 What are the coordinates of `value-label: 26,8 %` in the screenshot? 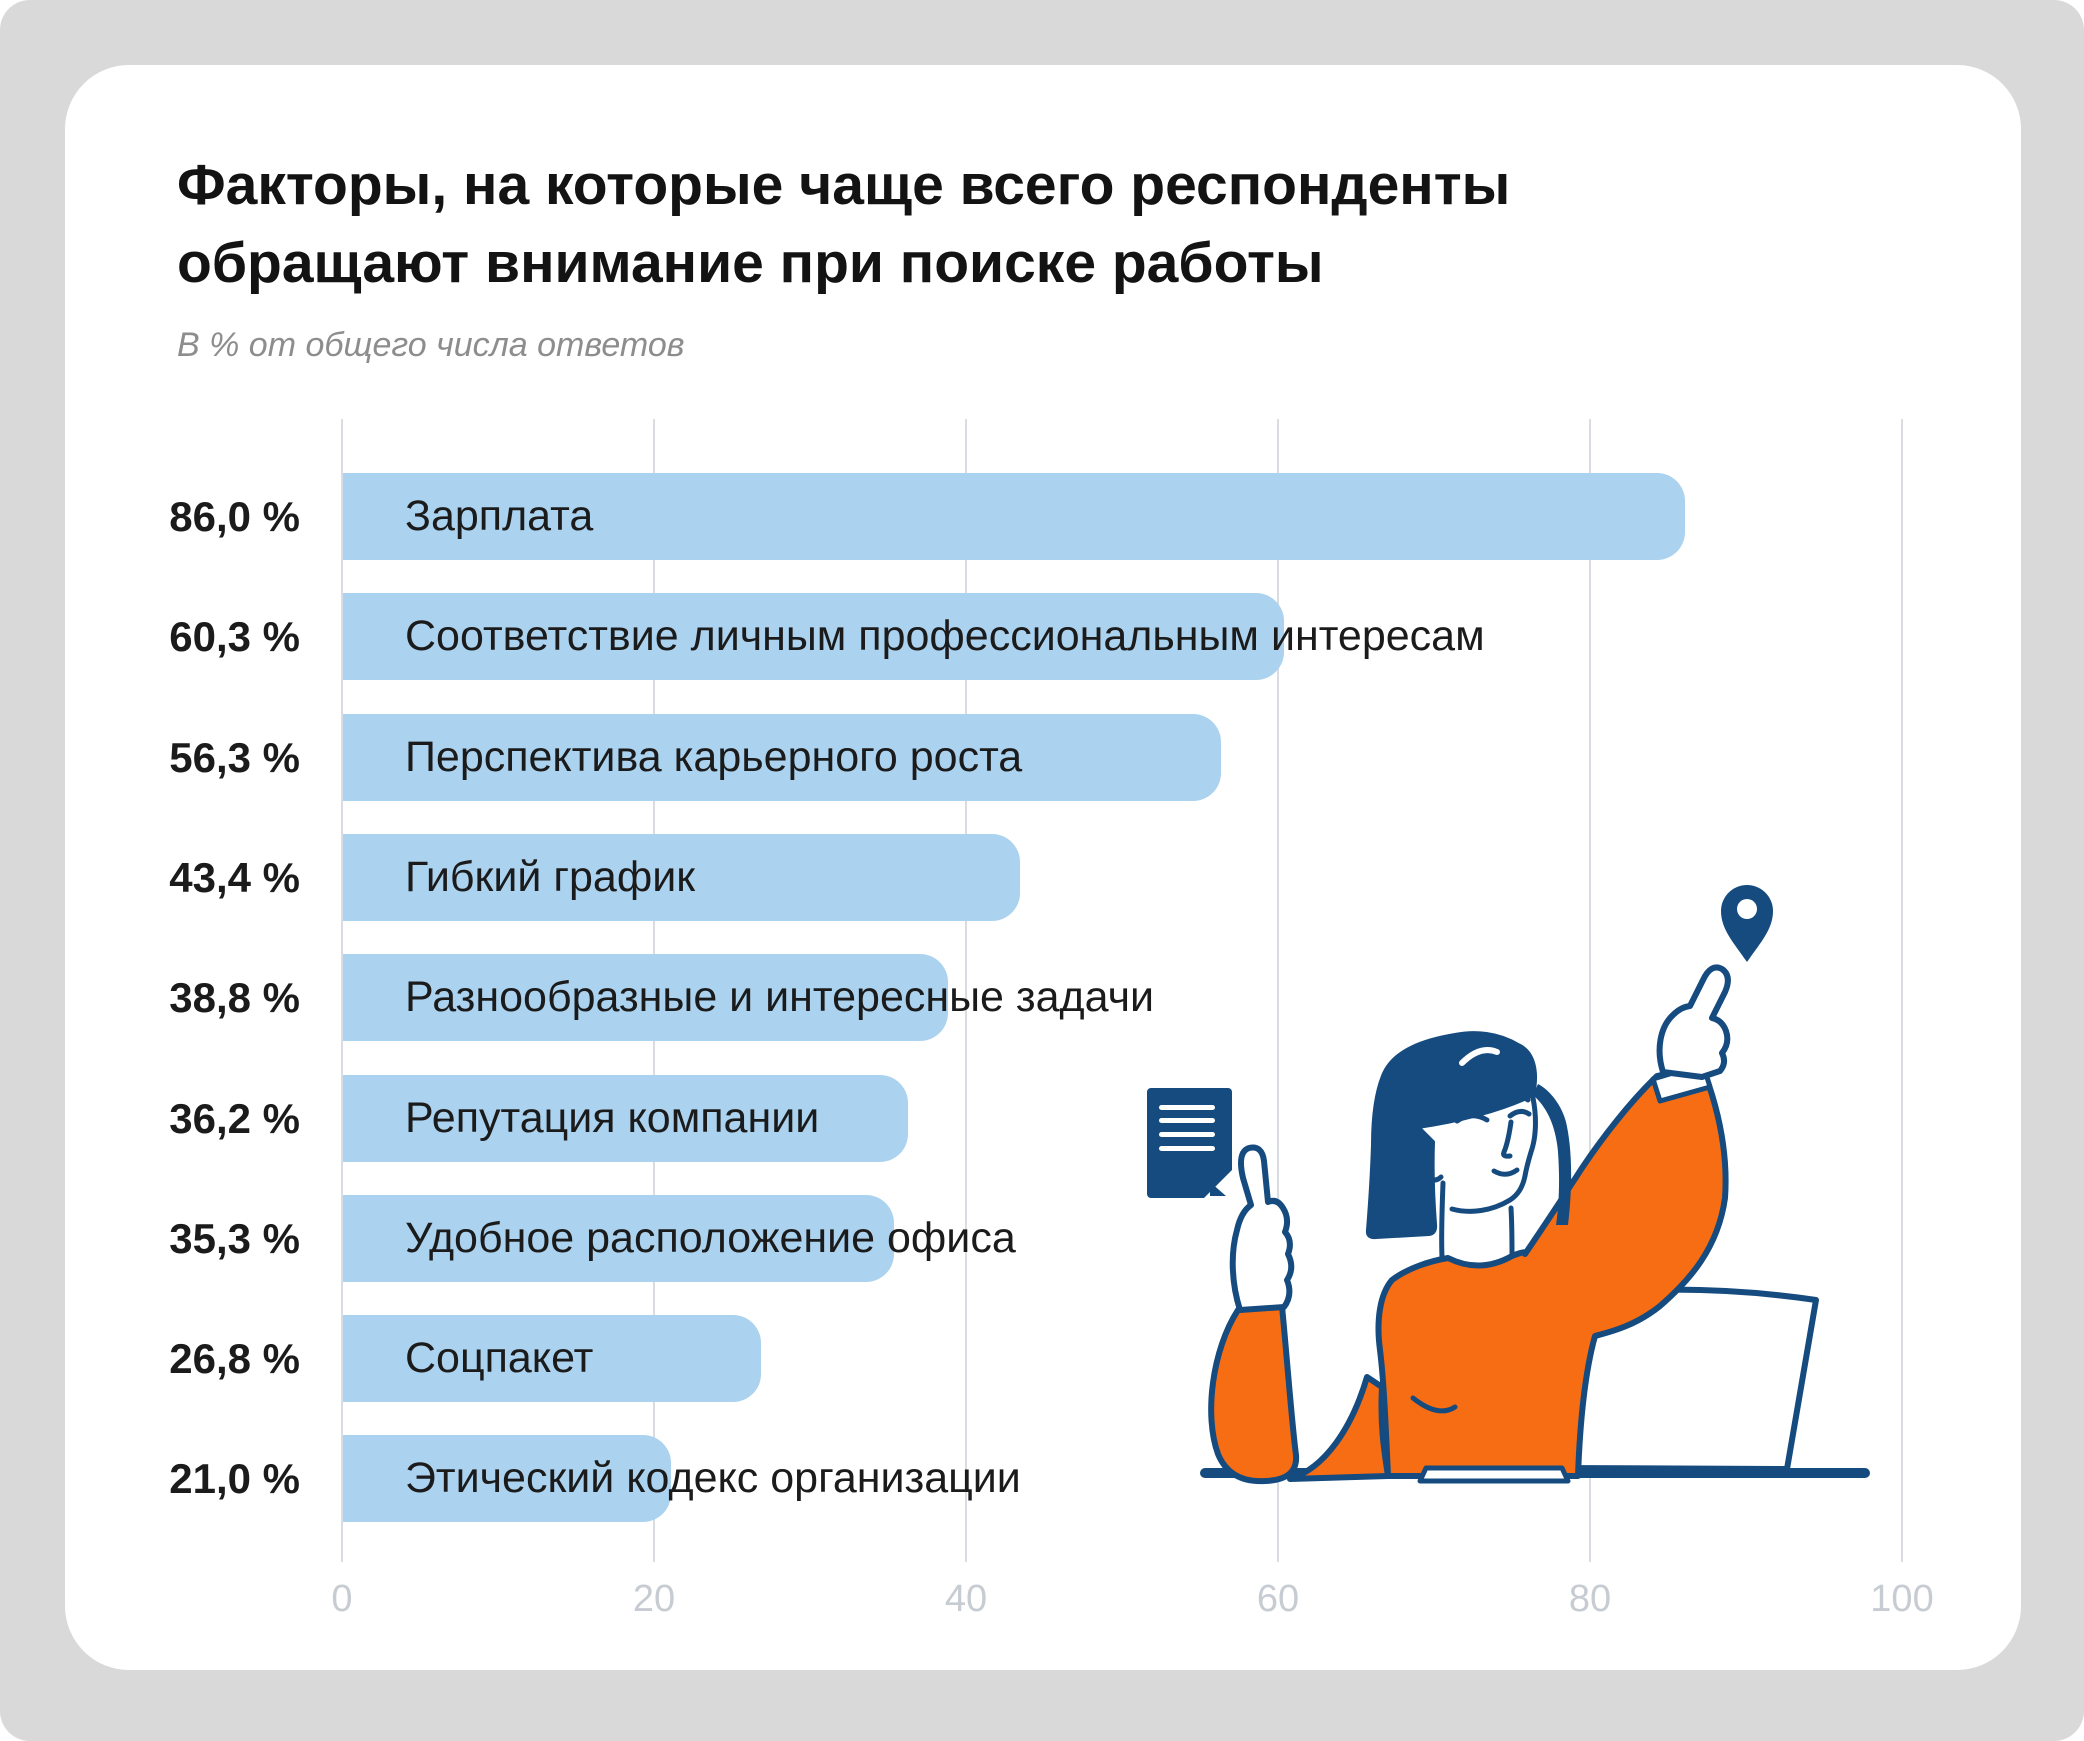 It's located at (234, 1358).